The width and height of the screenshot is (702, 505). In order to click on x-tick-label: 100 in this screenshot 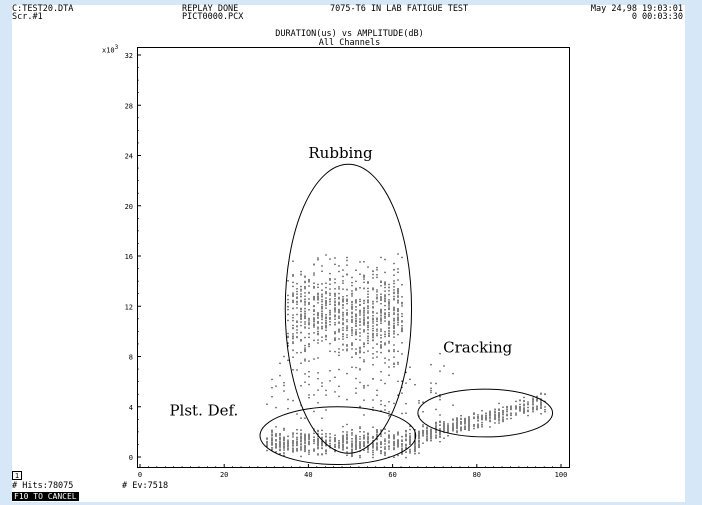, I will do `click(561, 475)`.